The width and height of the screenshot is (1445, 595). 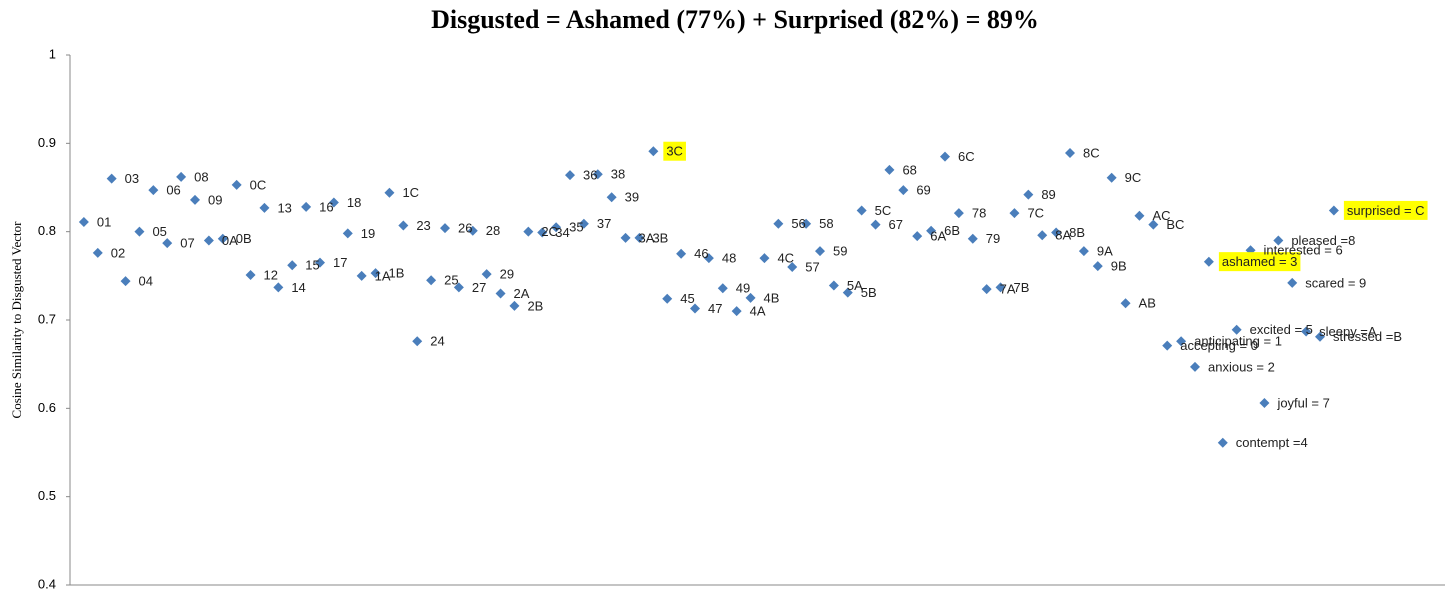 What do you see at coordinates (215, 199) in the screenshot?
I see `point-label: 09` at bounding box center [215, 199].